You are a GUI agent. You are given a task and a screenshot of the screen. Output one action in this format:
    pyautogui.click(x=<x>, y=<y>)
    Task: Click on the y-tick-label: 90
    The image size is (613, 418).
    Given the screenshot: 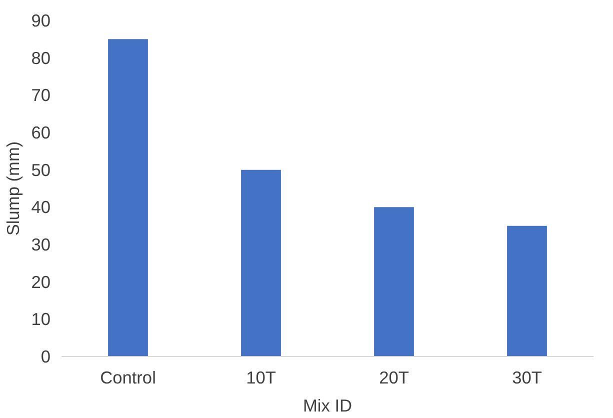 What is the action you would take?
    pyautogui.click(x=41, y=20)
    